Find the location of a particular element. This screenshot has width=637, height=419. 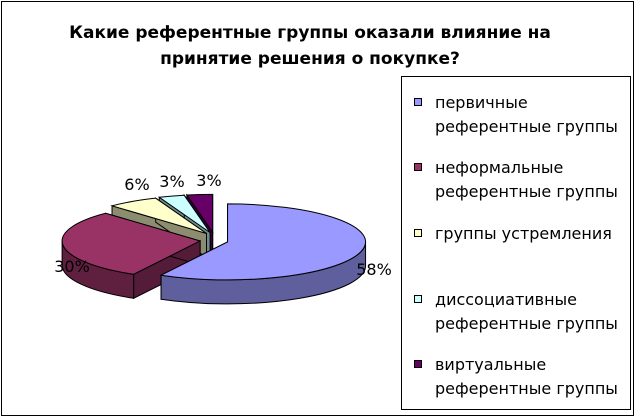

pie-slice is located at coordinates (263, 254).